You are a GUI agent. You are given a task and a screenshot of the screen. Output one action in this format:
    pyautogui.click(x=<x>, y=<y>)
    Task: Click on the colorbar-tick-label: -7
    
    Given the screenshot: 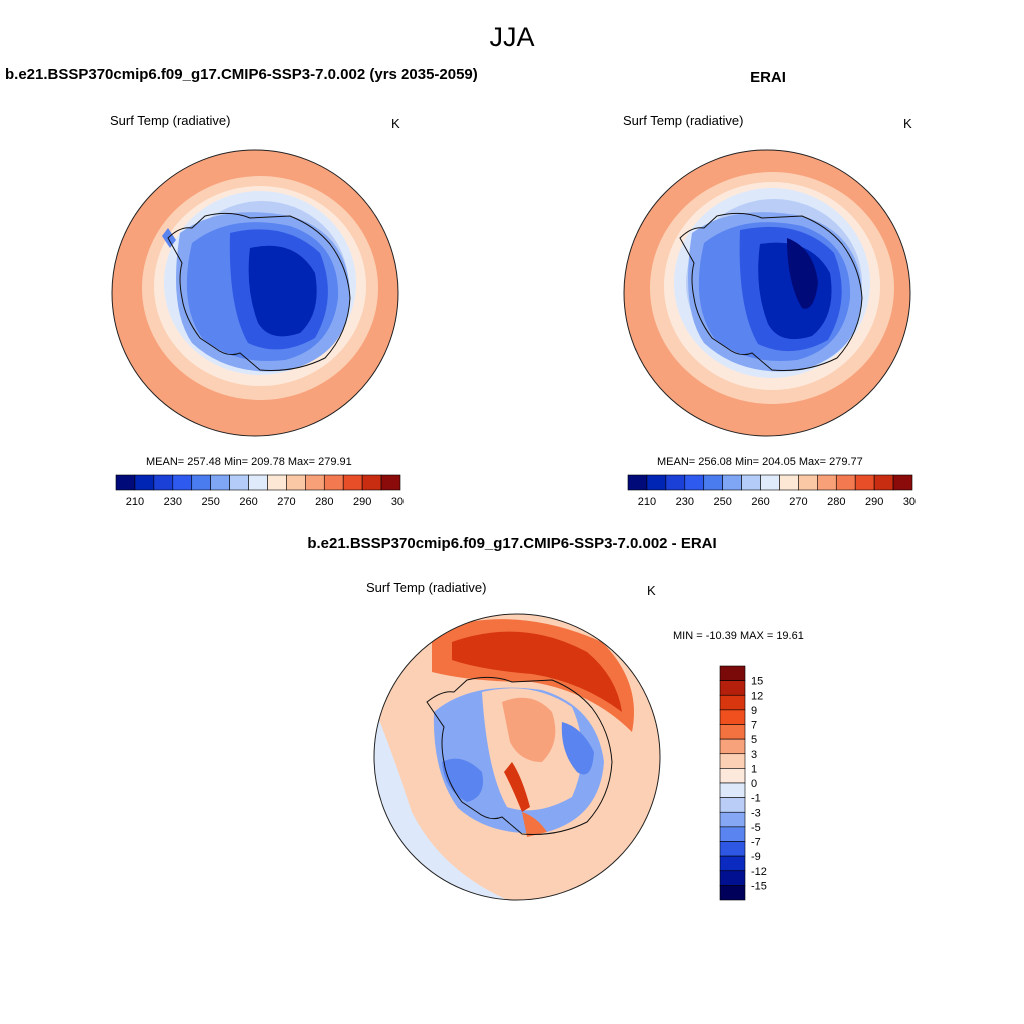 What is the action you would take?
    pyautogui.click(x=756, y=843)
    